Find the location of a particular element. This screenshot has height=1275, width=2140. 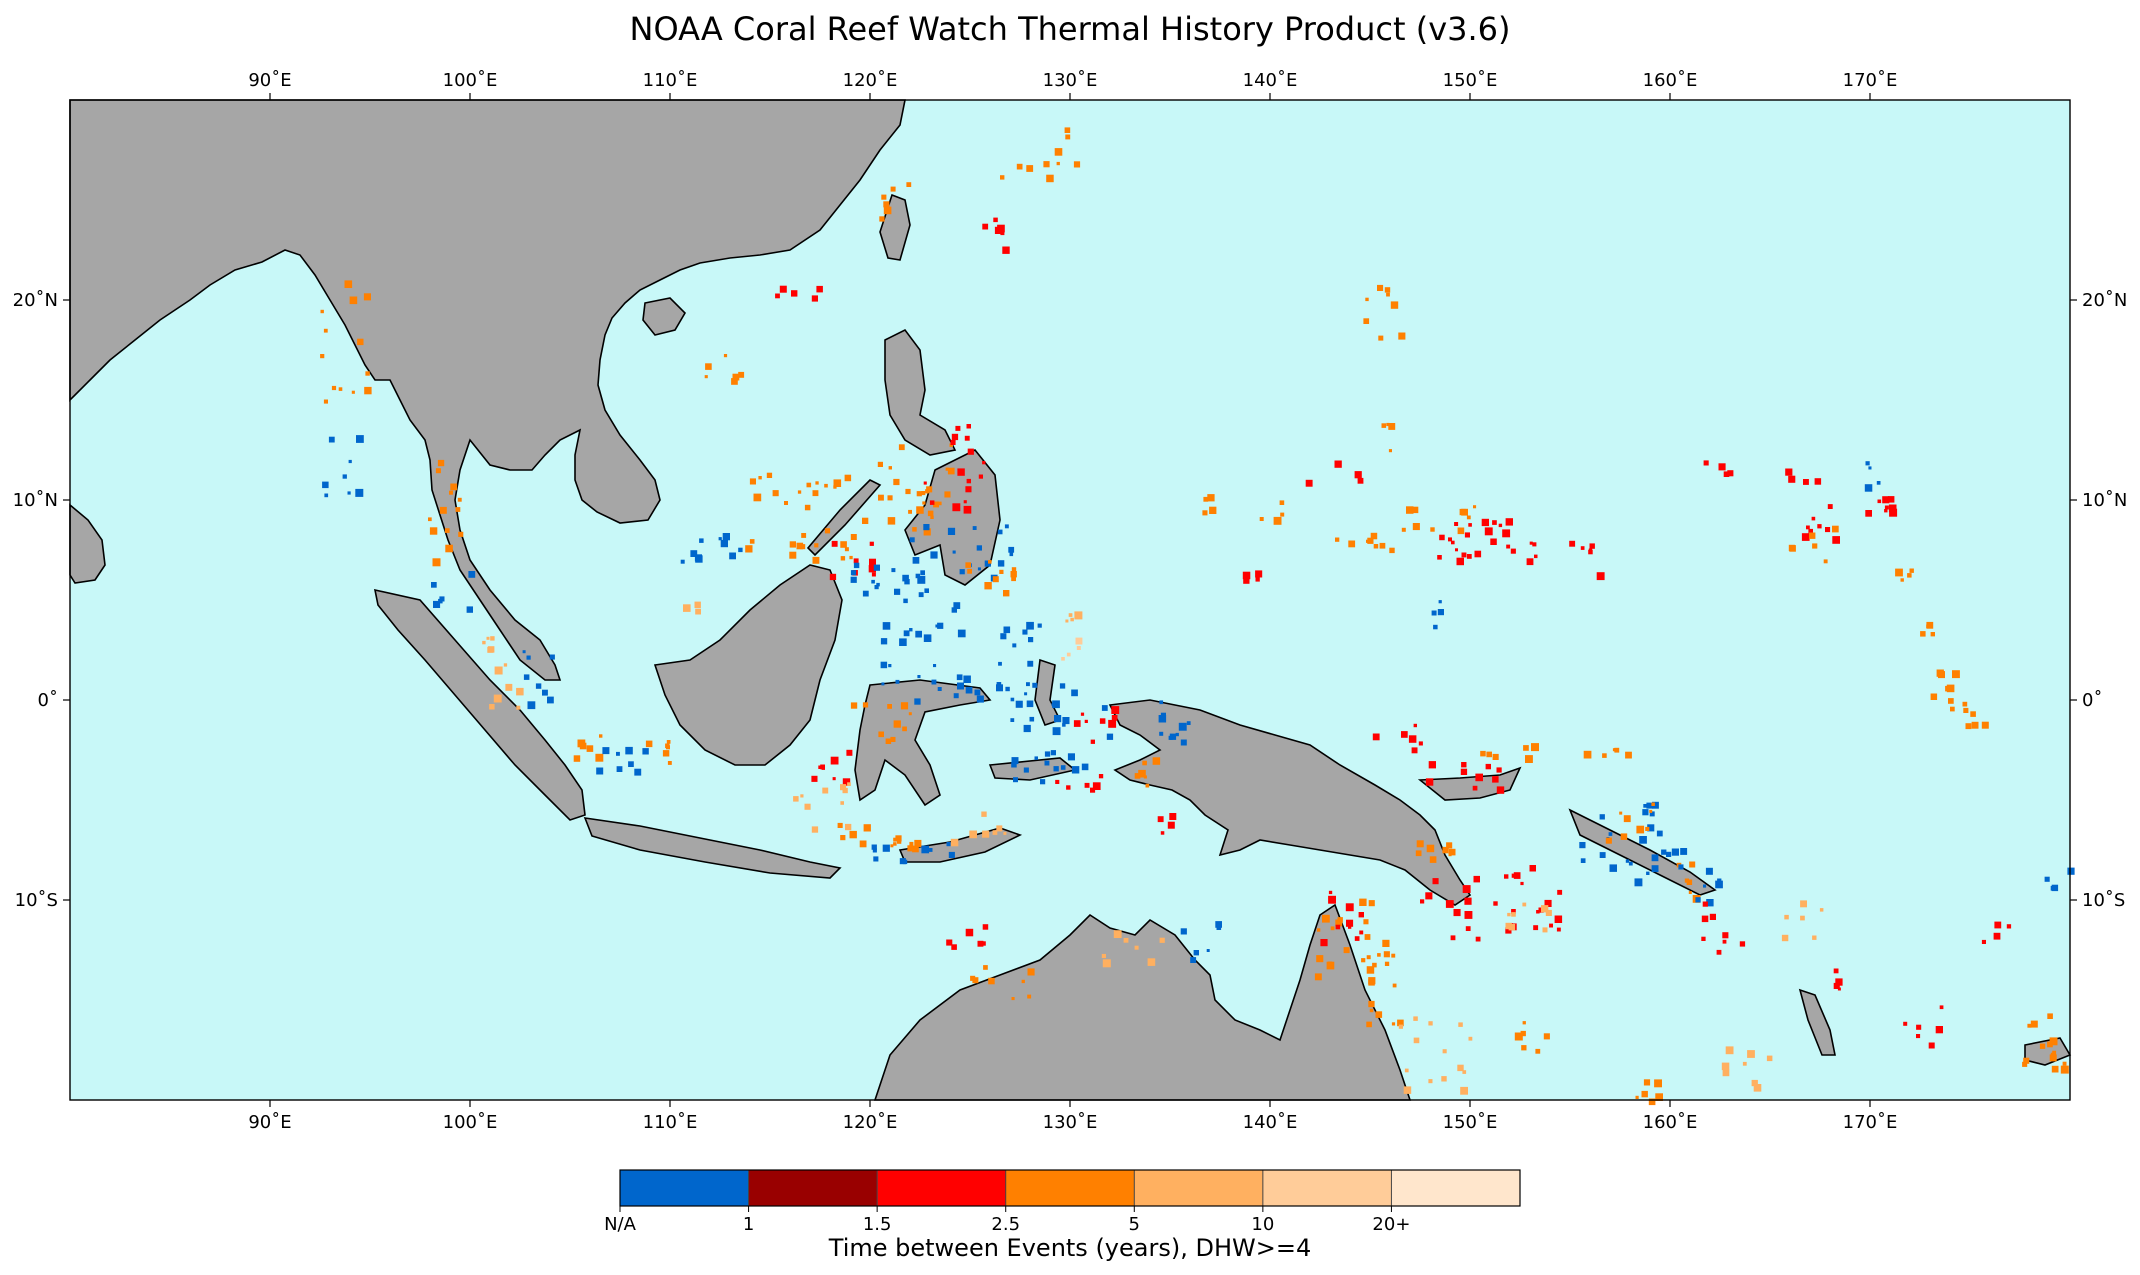

lat-tick-label-right: 20˚N is located at coordinates (2104, 300).